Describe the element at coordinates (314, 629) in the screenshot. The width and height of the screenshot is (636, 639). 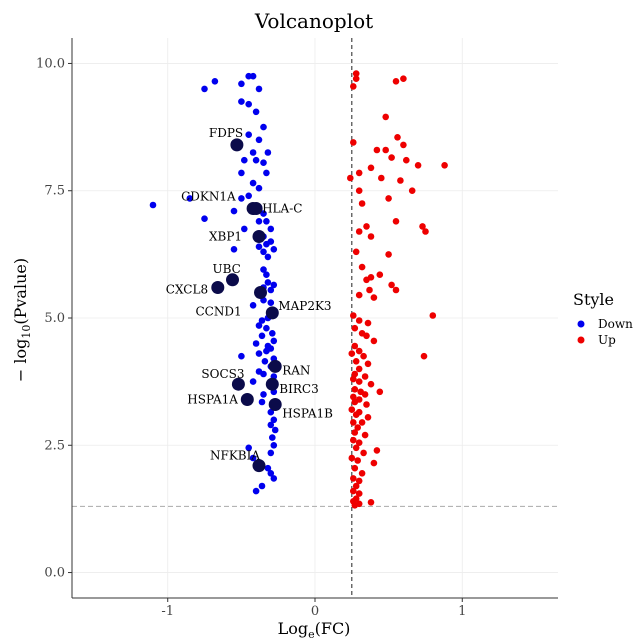
I see `x-axis-title: Loge(FC)` at that location.